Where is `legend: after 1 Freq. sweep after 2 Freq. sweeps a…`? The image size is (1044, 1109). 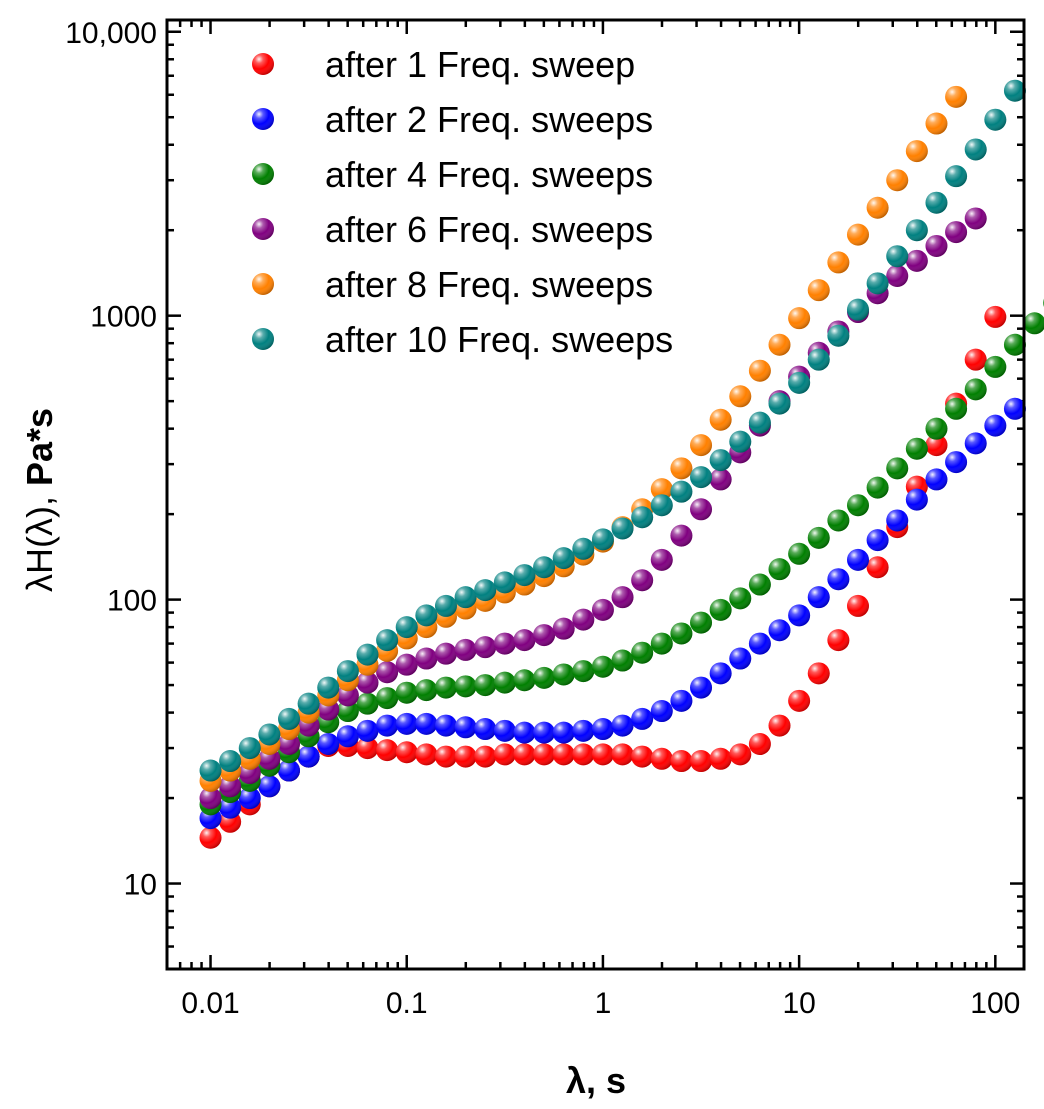
legend: after 1 Freq. sweep after 2 Freq. sweeps a… is located at coordinates (462, 202).